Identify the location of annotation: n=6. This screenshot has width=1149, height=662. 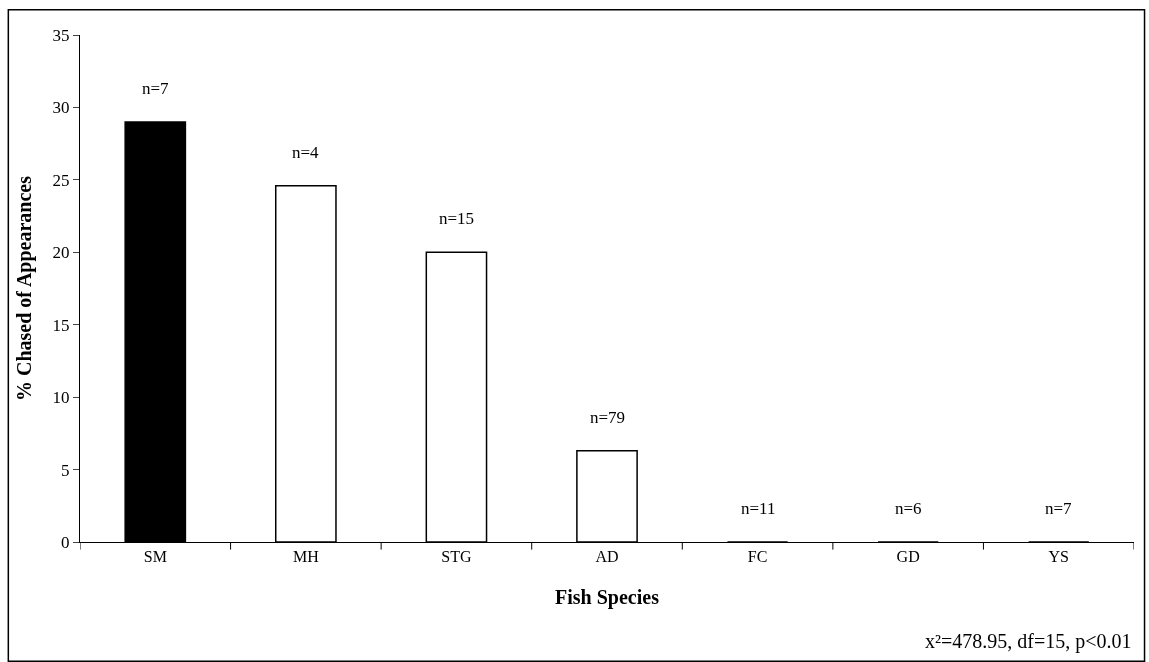
(908, 508).